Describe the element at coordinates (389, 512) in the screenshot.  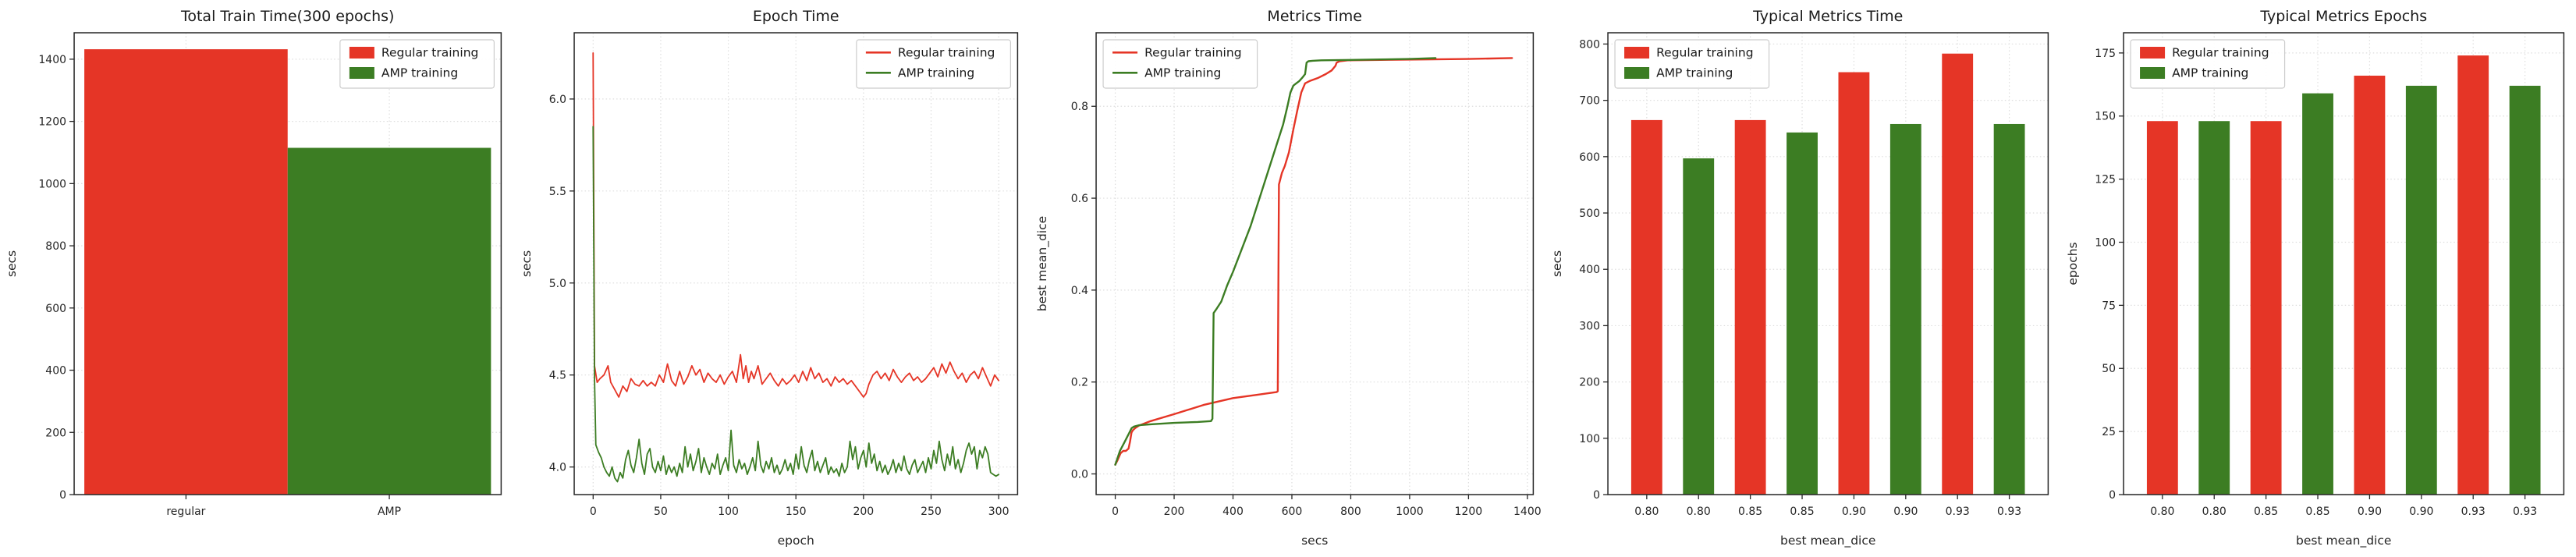
I see `x-tick-label: AMP` at that location.